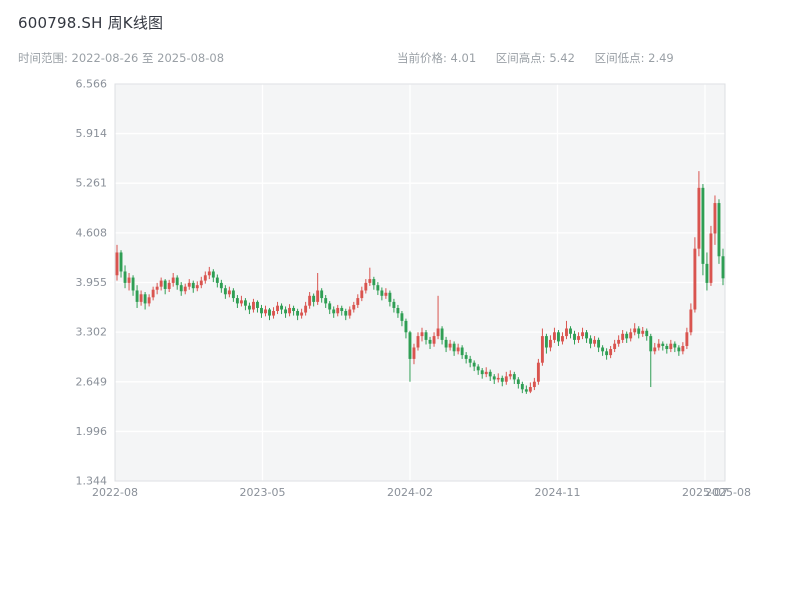 The width and height of the screenshot is (800, 600). Describe the element at coordinates (634, 58) in the screenshot. I see `range-low-stat: 区间低点: 2.49` at that location.